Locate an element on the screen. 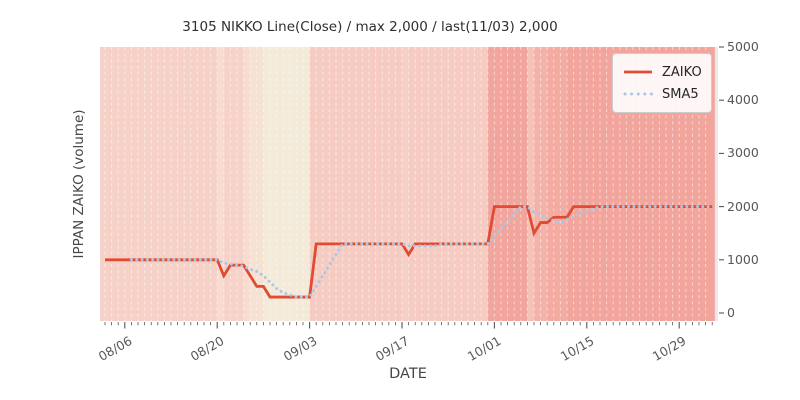 Image resolution: width=800 pixels, height=400 pixels. y-tick-label: 1000 is located at coordinates (743, 259).